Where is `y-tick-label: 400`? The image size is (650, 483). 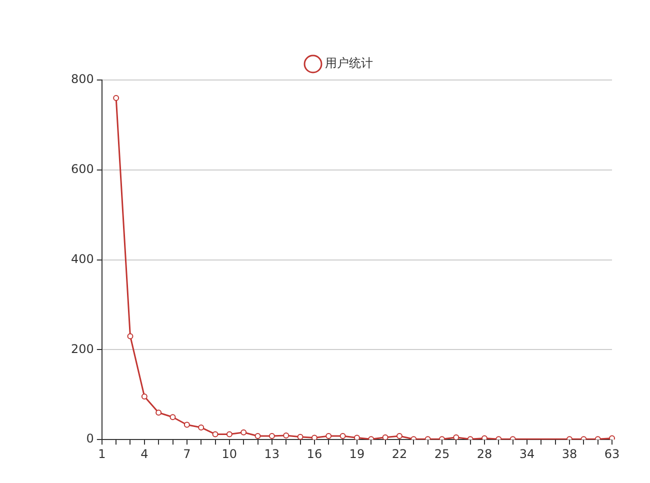 y-tick-label: 400 is located at coordinates (82, 259).